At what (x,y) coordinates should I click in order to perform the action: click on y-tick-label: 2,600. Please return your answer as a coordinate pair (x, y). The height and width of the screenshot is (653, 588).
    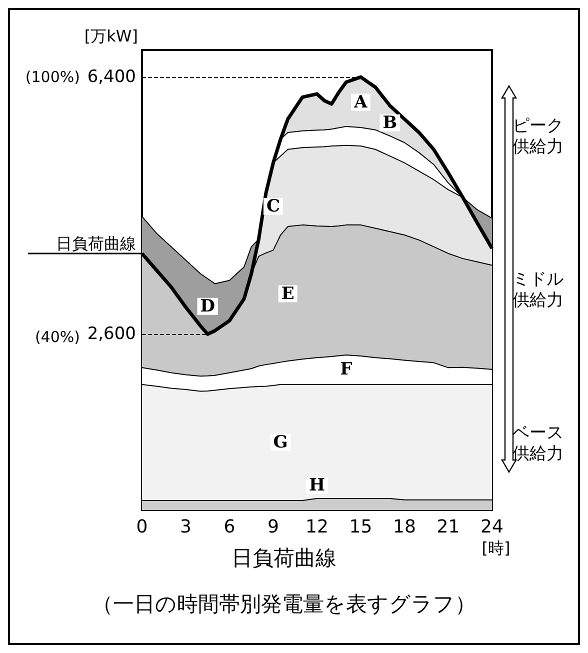
    Looking at the image, I should click on (111, 334).